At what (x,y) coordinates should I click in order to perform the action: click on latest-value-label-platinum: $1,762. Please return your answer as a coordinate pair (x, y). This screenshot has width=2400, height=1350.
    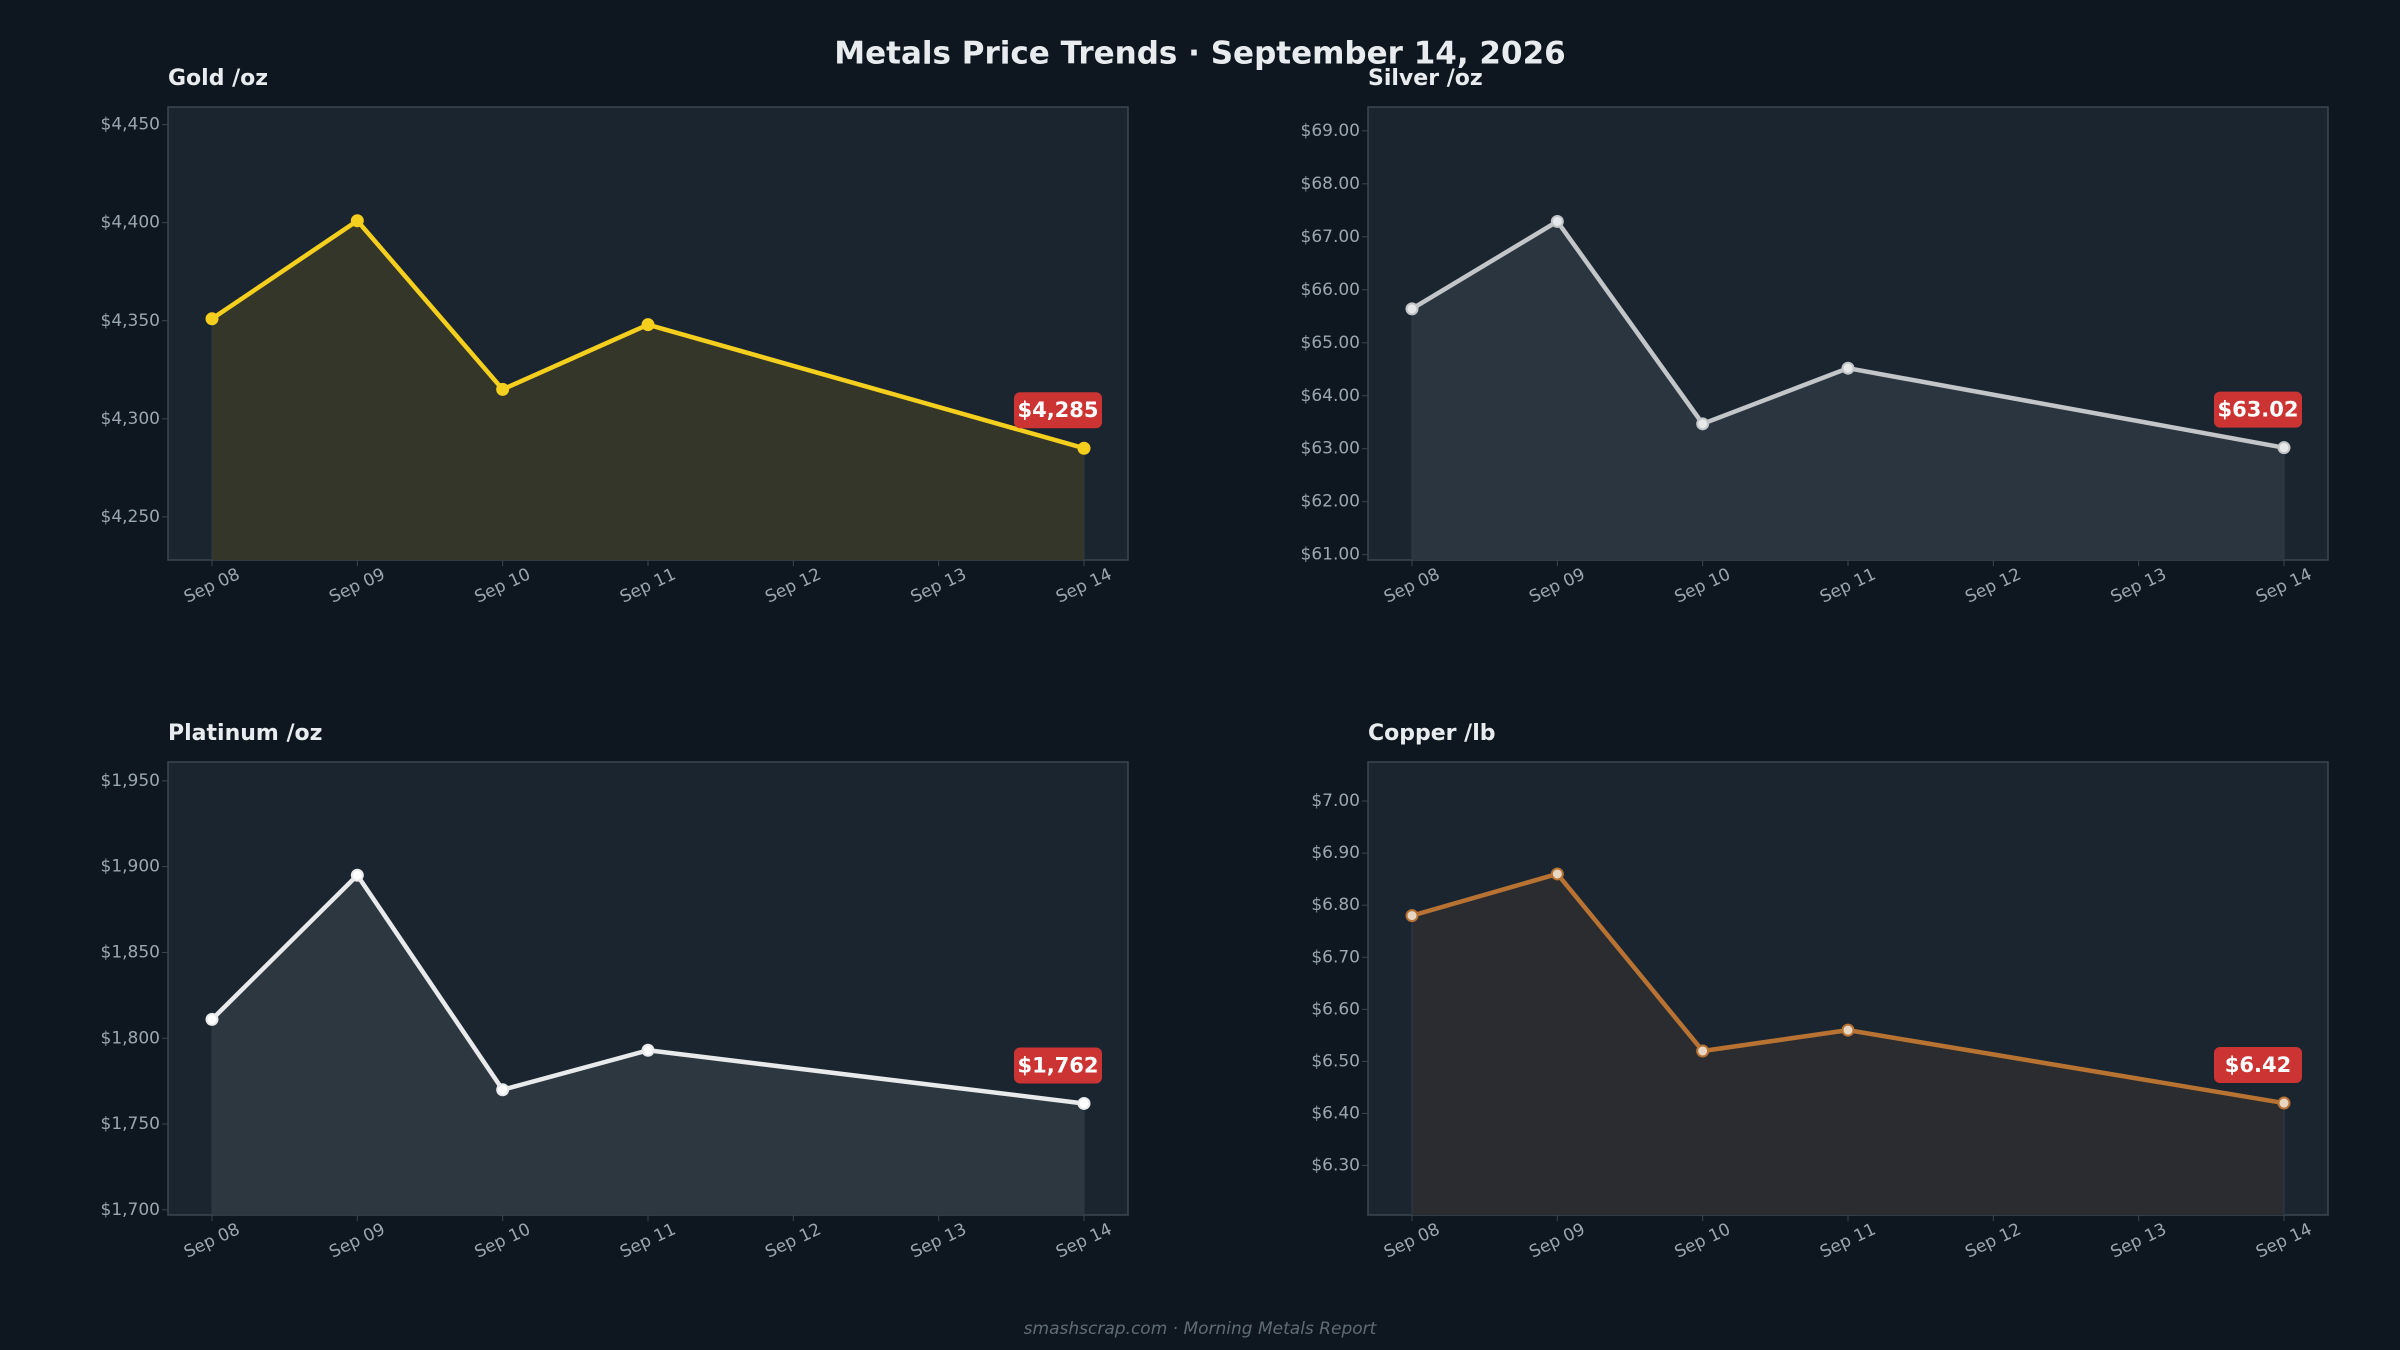
    Looking at the image, I should click on (1057, 1065).